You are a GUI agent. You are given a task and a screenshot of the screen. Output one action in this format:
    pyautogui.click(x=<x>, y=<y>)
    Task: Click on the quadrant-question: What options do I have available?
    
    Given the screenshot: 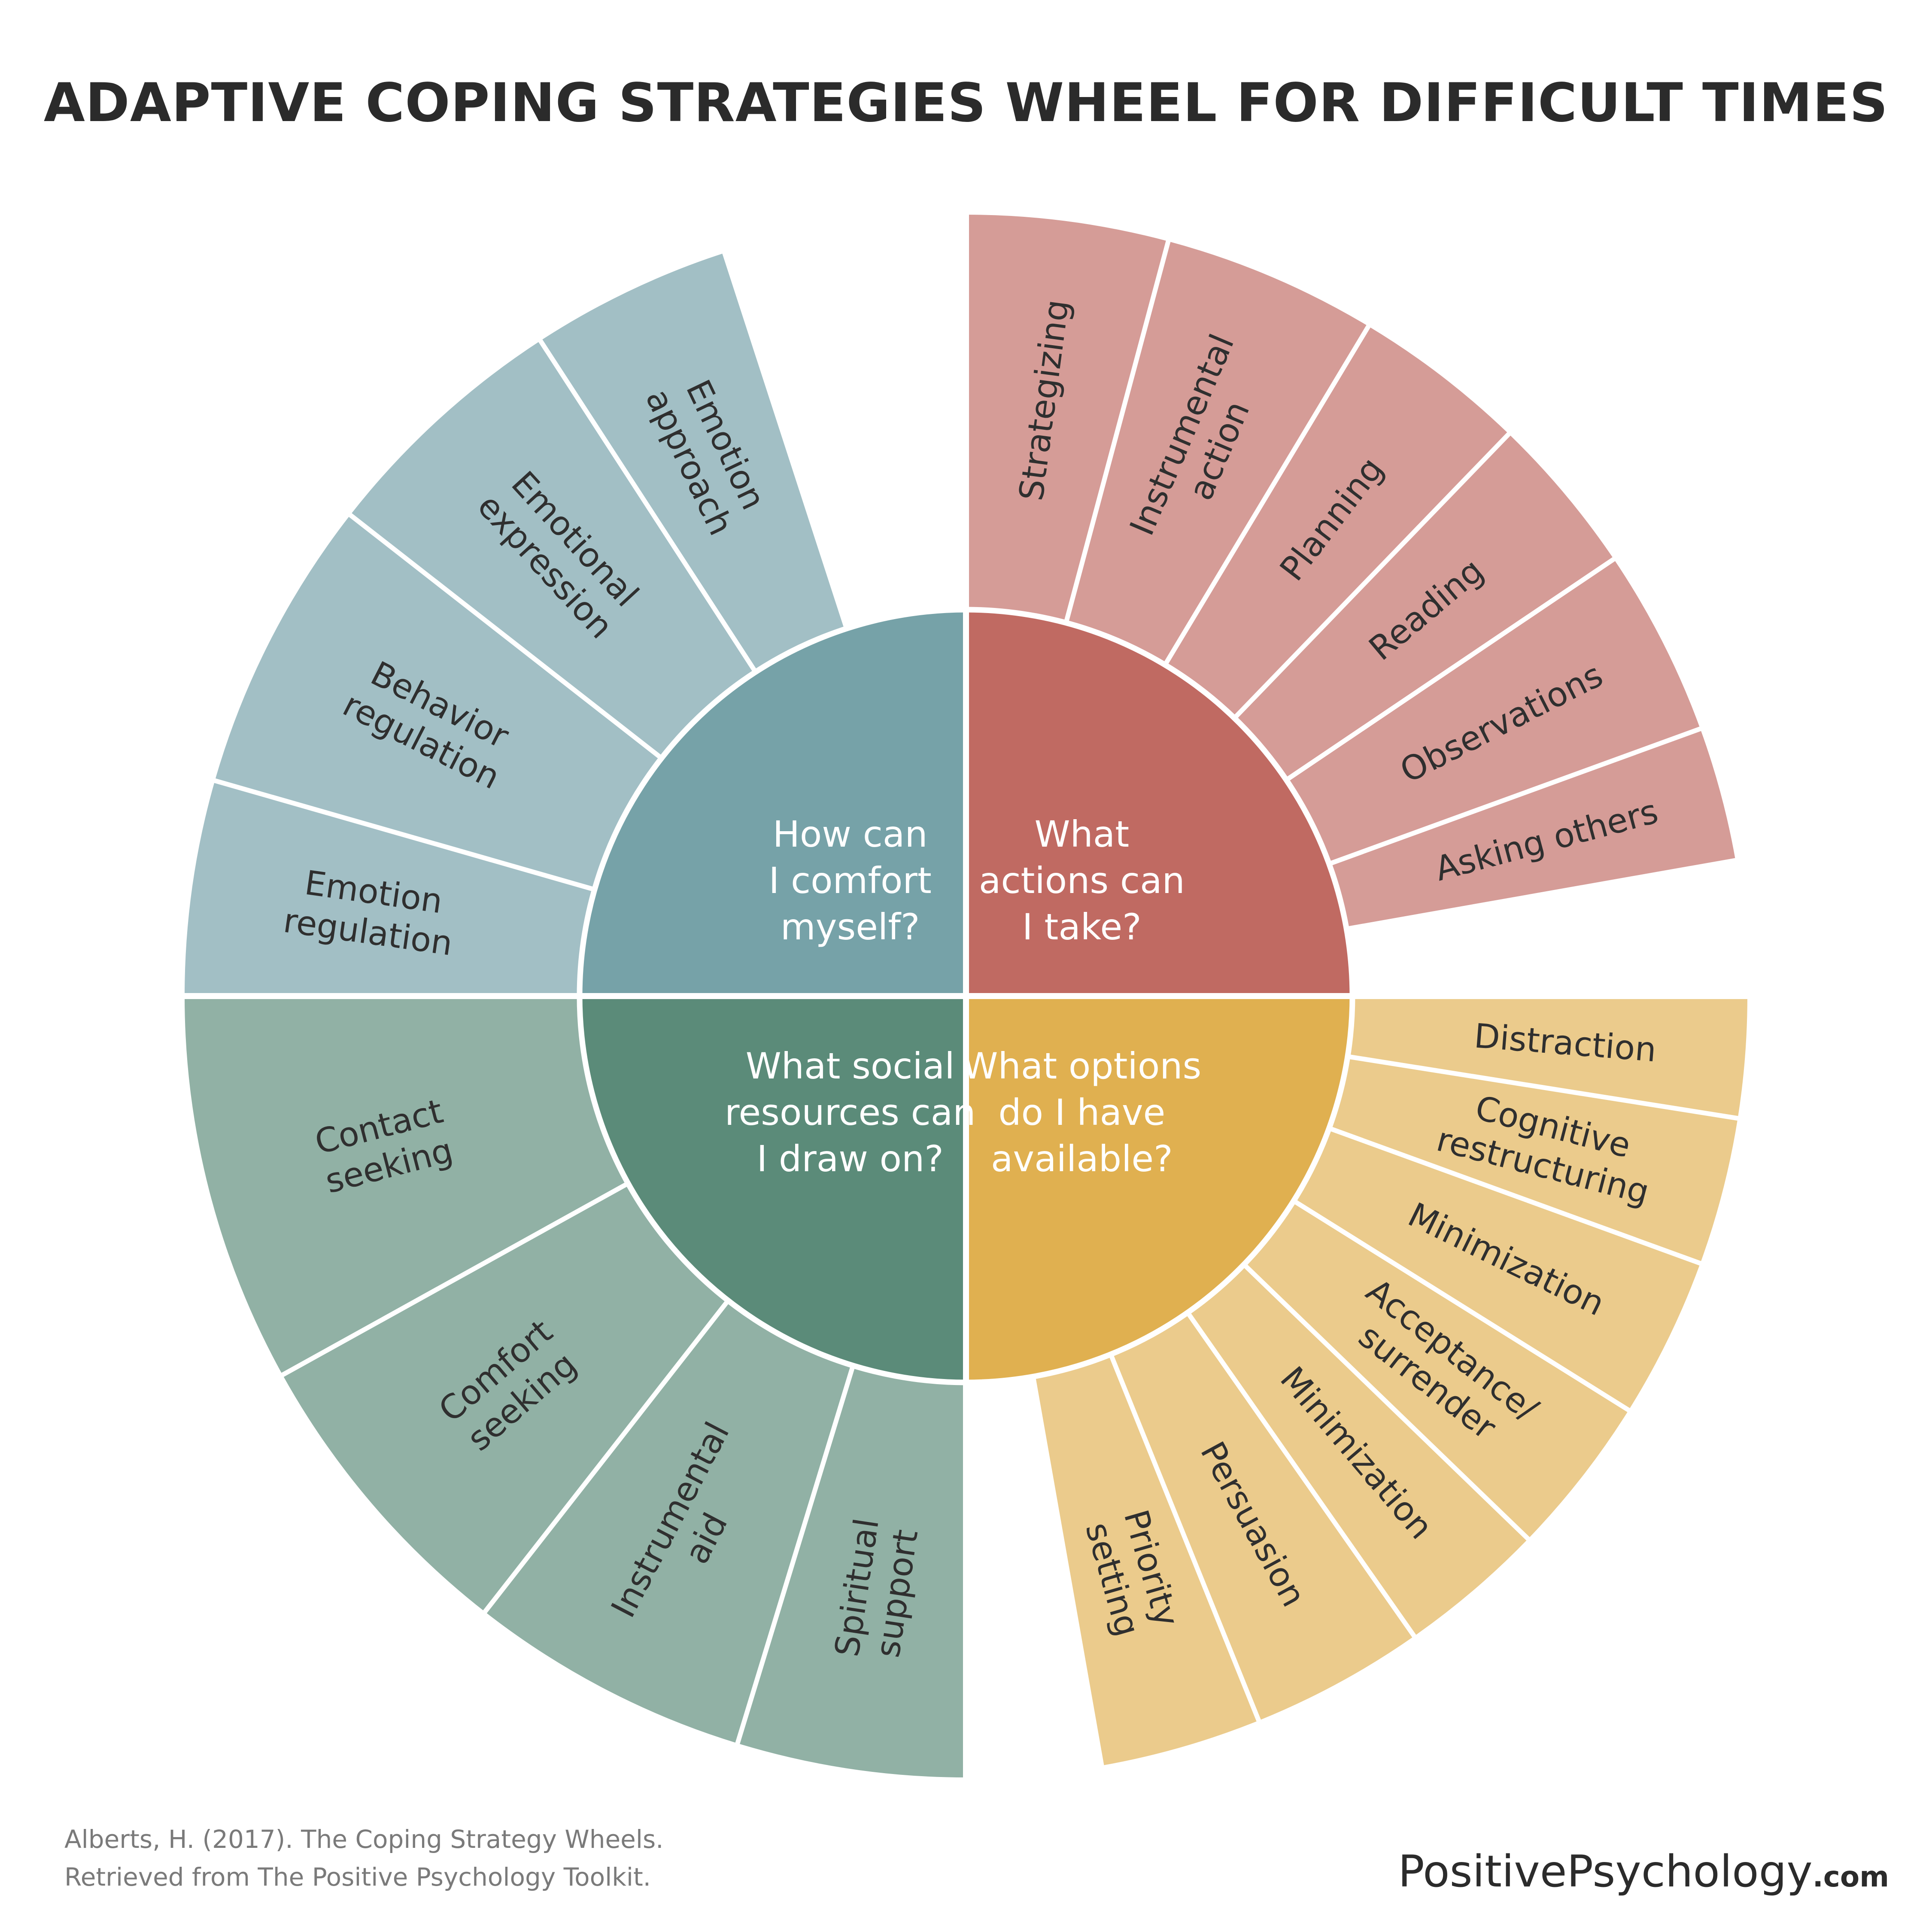 What is the action you would take?
    pyautogui.click(x=1081, y=1112)
    